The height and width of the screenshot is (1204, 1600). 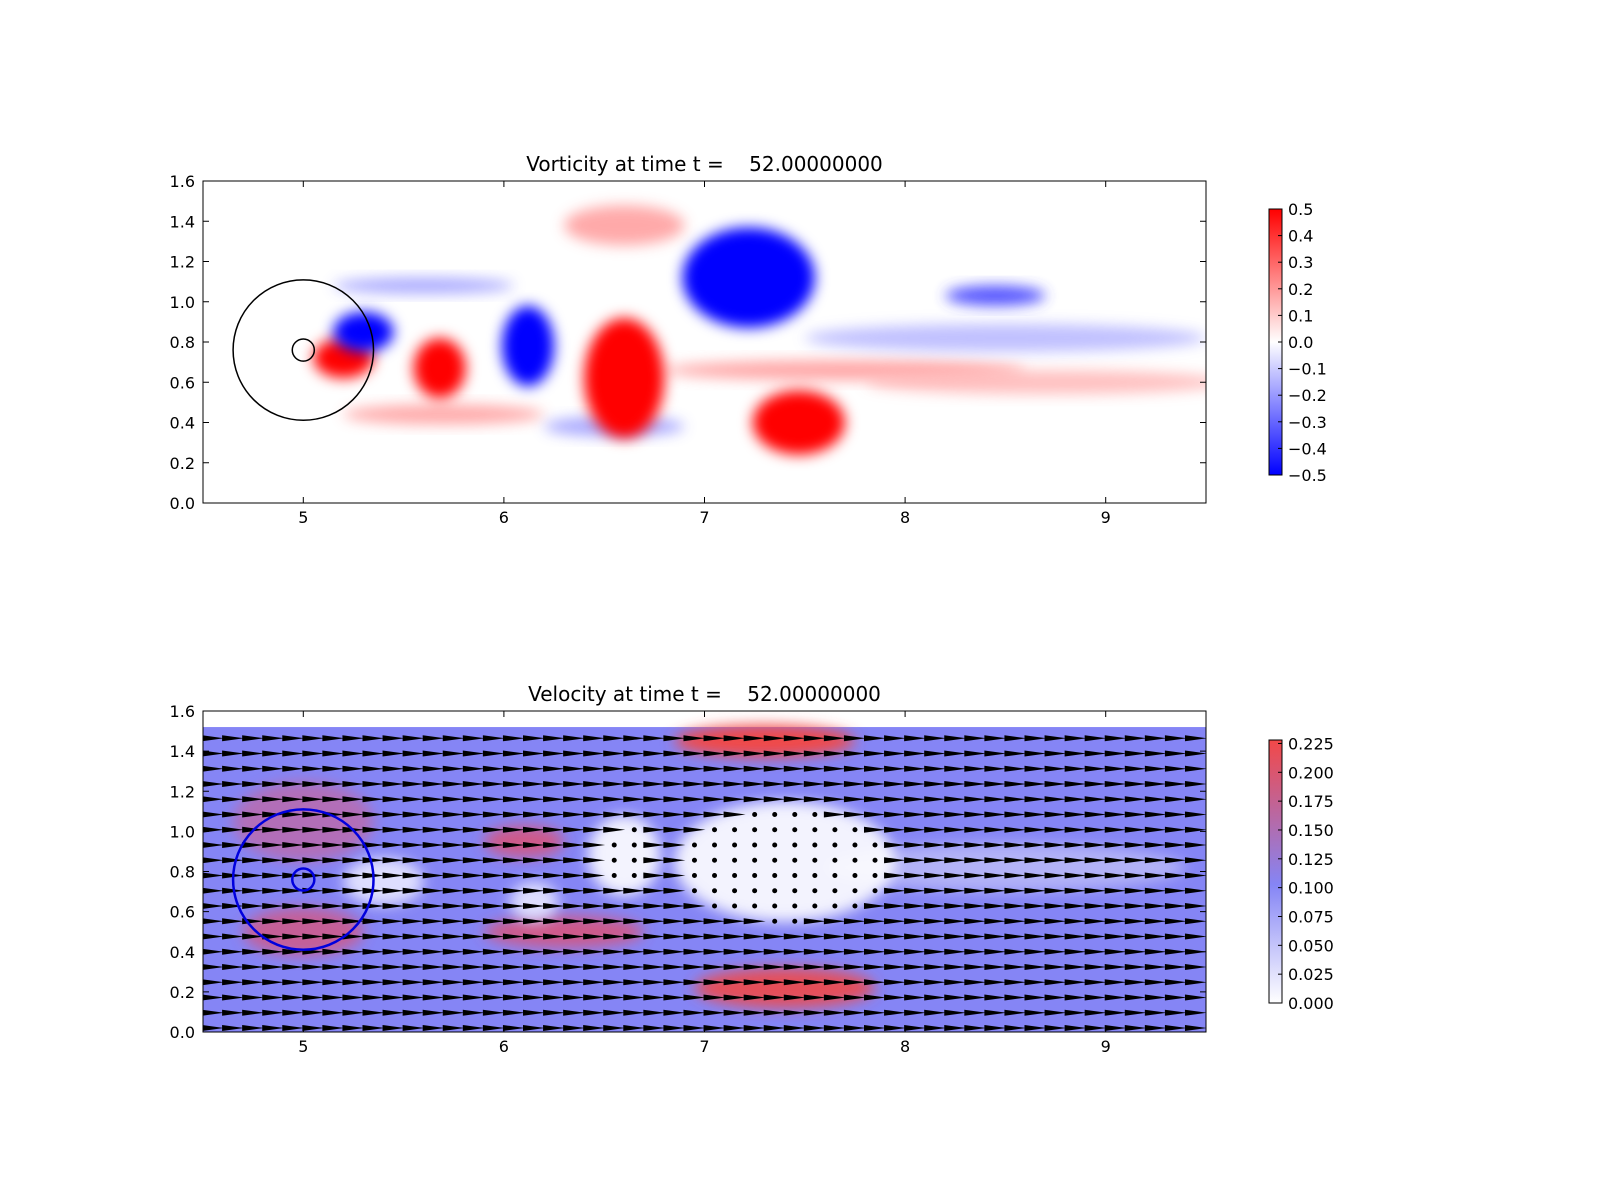 What do you see at coordinates (383, 881) in the screenshot?
I see `speed-region` at bounding box center [383, 881].